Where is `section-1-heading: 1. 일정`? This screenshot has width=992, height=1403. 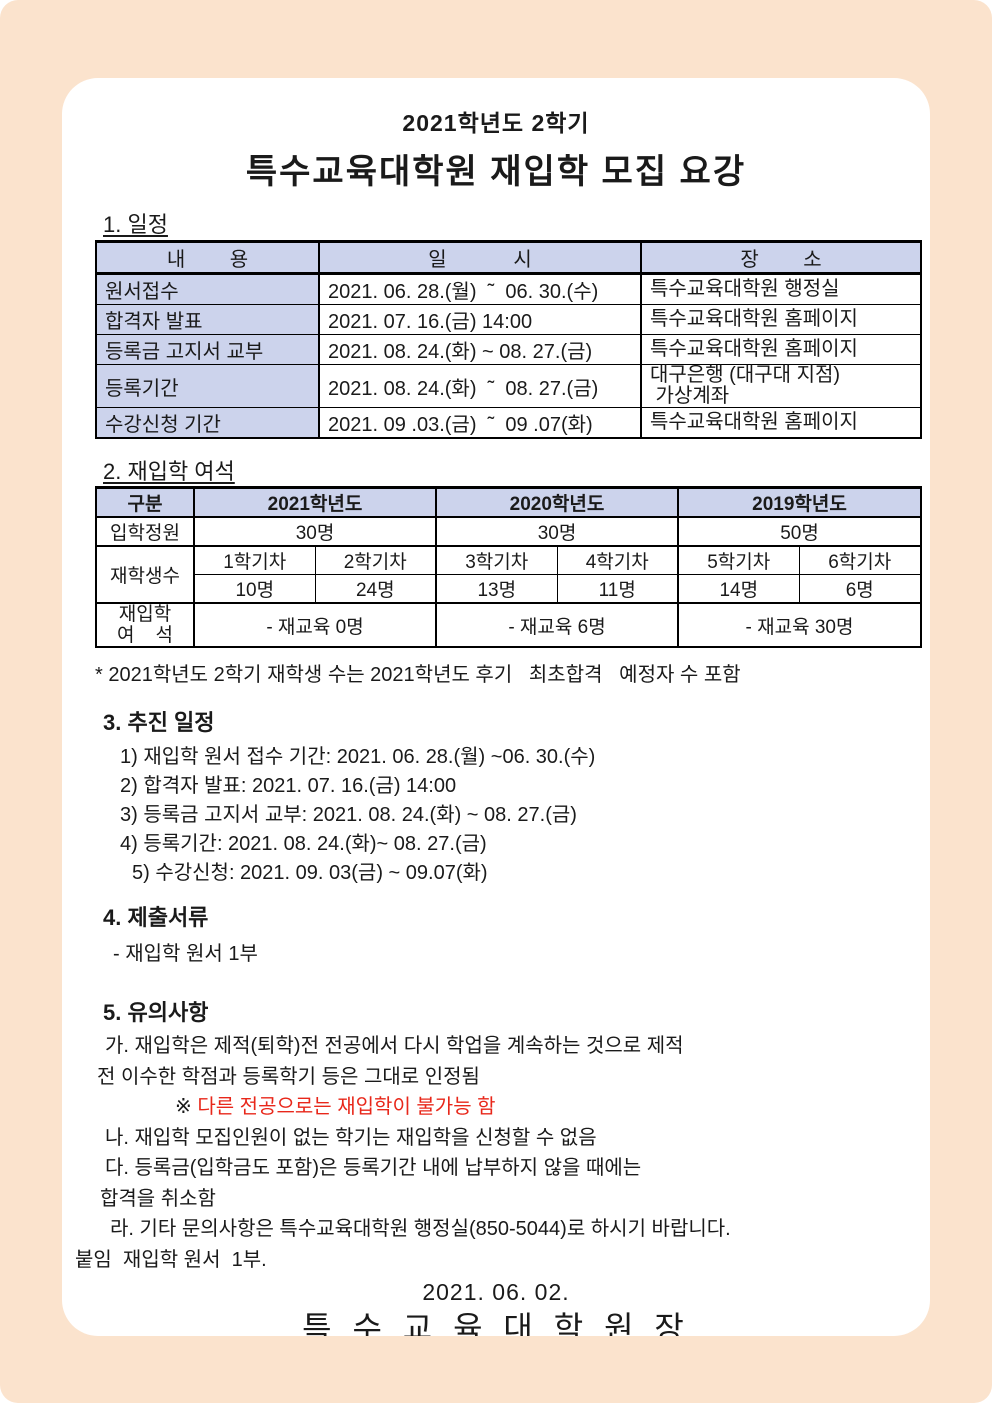
section-1-heading: 1. 일정 is located at coordinates (135, 224).